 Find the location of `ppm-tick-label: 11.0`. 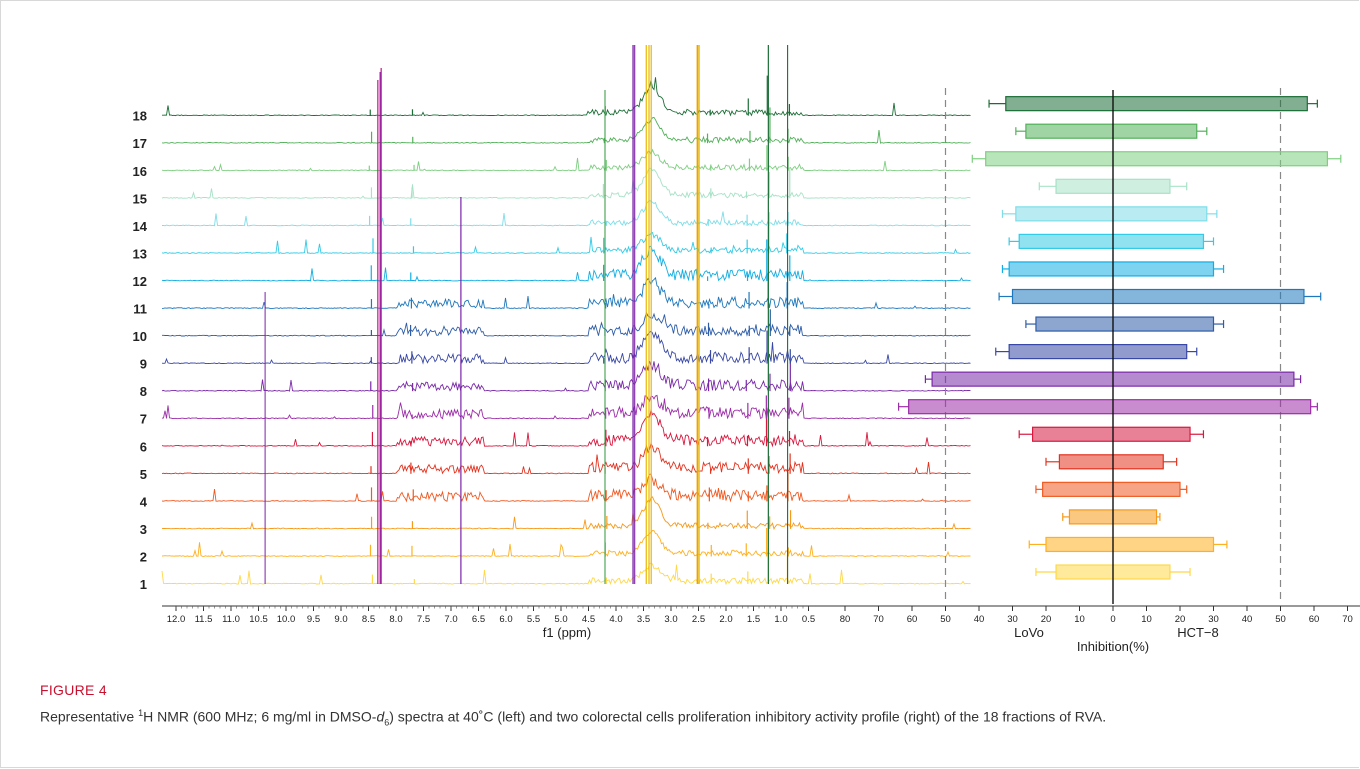

ppm-tick-label: 11.0 is located at coordinates (231, 619).